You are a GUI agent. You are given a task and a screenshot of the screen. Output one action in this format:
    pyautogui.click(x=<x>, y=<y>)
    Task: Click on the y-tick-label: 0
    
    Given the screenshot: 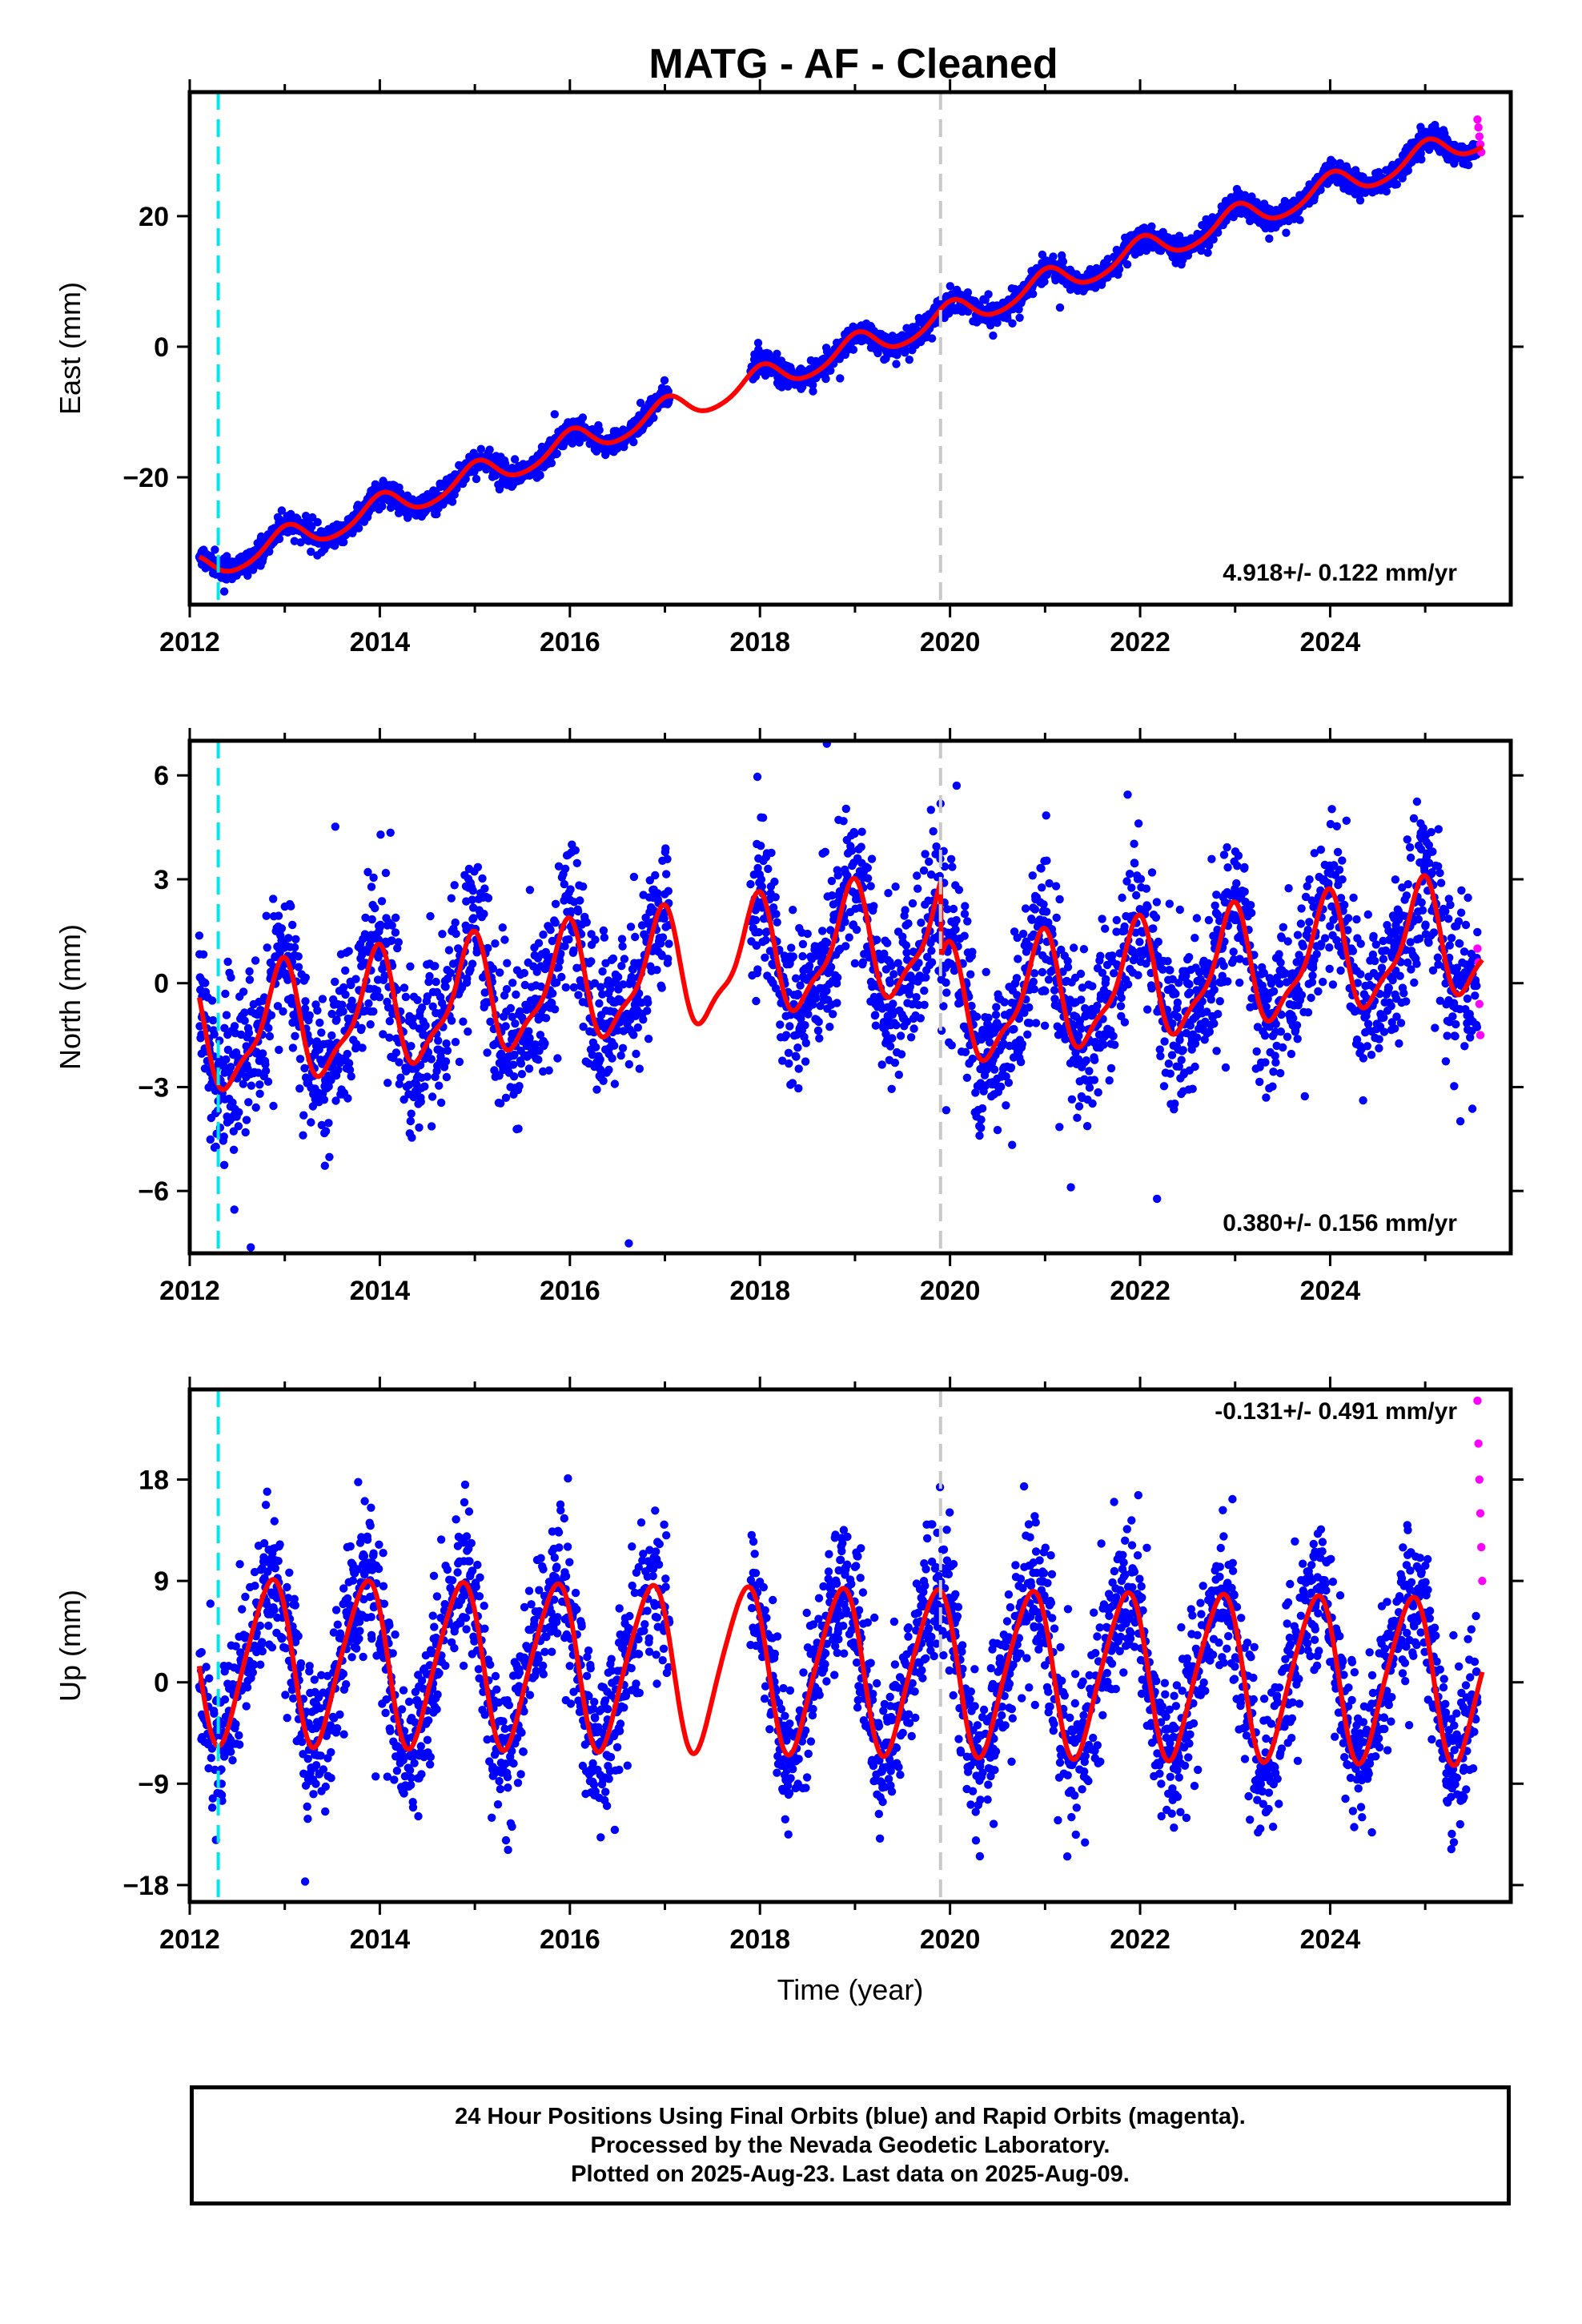 What is the action you would take?
    pyautogui.click(x=161, y=347)
    